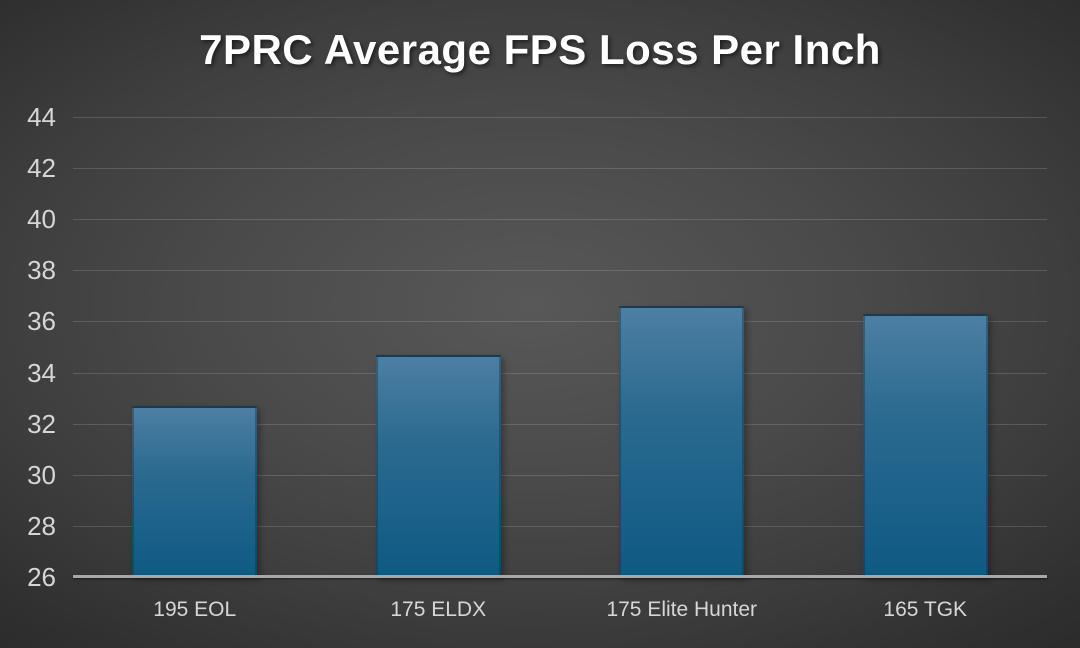 This screenshot has height=648, width=1080. Describe the element at coordinates (41, 423) in the screenshot. I see `y-tick-label-32: 32` at that location.